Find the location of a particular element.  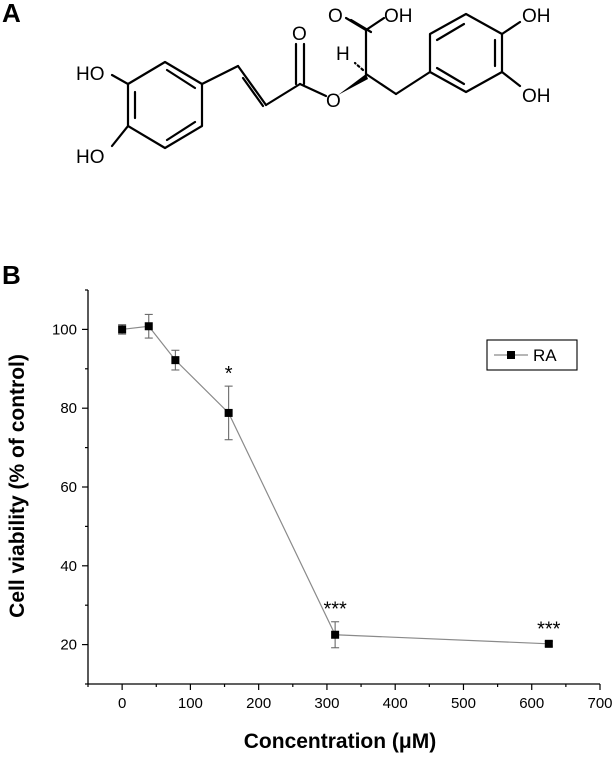

carbonyl-oxygen-label: O is located at coordinates (299, 34).